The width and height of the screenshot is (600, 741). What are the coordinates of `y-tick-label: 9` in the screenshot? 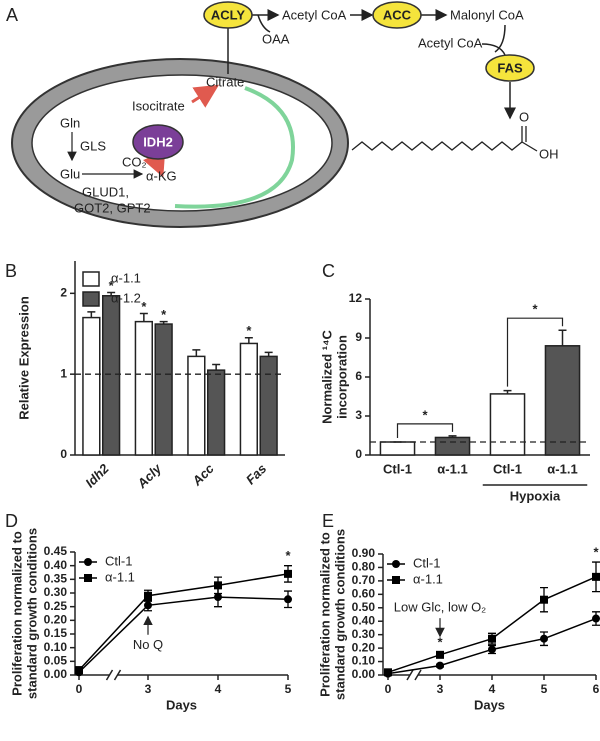 It's located at (358, 337).